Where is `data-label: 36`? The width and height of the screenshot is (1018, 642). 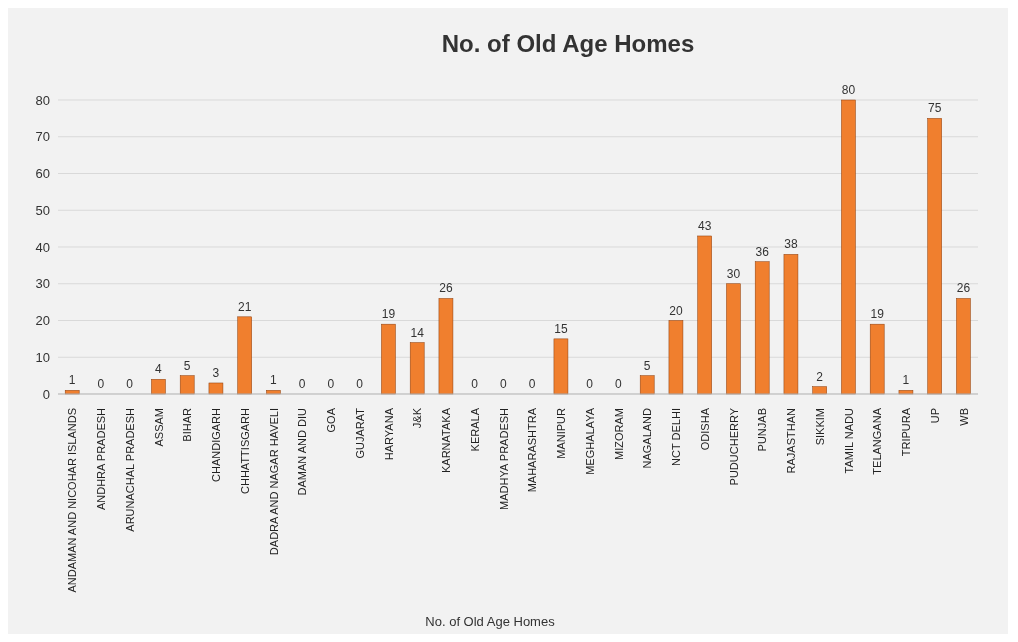 data-label: 36 is located at coordinates (762, 251).